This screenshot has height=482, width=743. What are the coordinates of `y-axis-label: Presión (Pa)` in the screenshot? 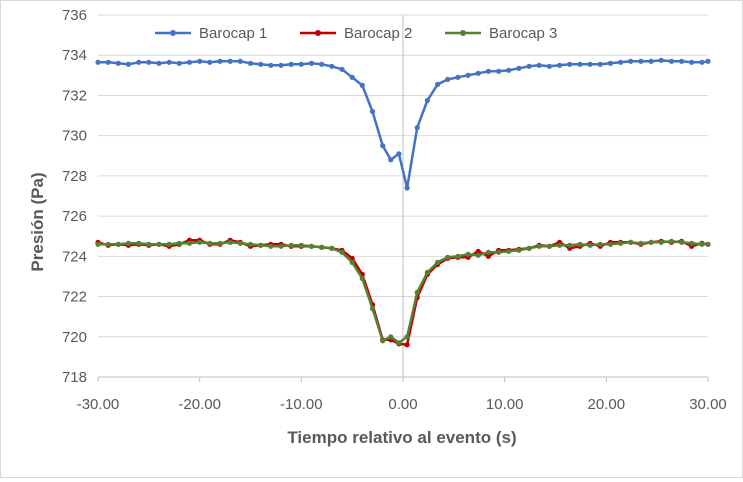 It's located at (37, 221).